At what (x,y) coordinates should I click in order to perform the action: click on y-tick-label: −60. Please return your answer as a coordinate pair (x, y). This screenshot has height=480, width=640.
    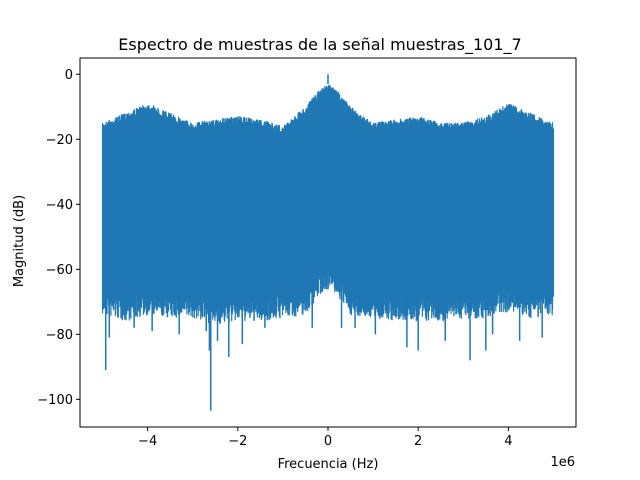
    Looking at the image, I should click on (59, 270).